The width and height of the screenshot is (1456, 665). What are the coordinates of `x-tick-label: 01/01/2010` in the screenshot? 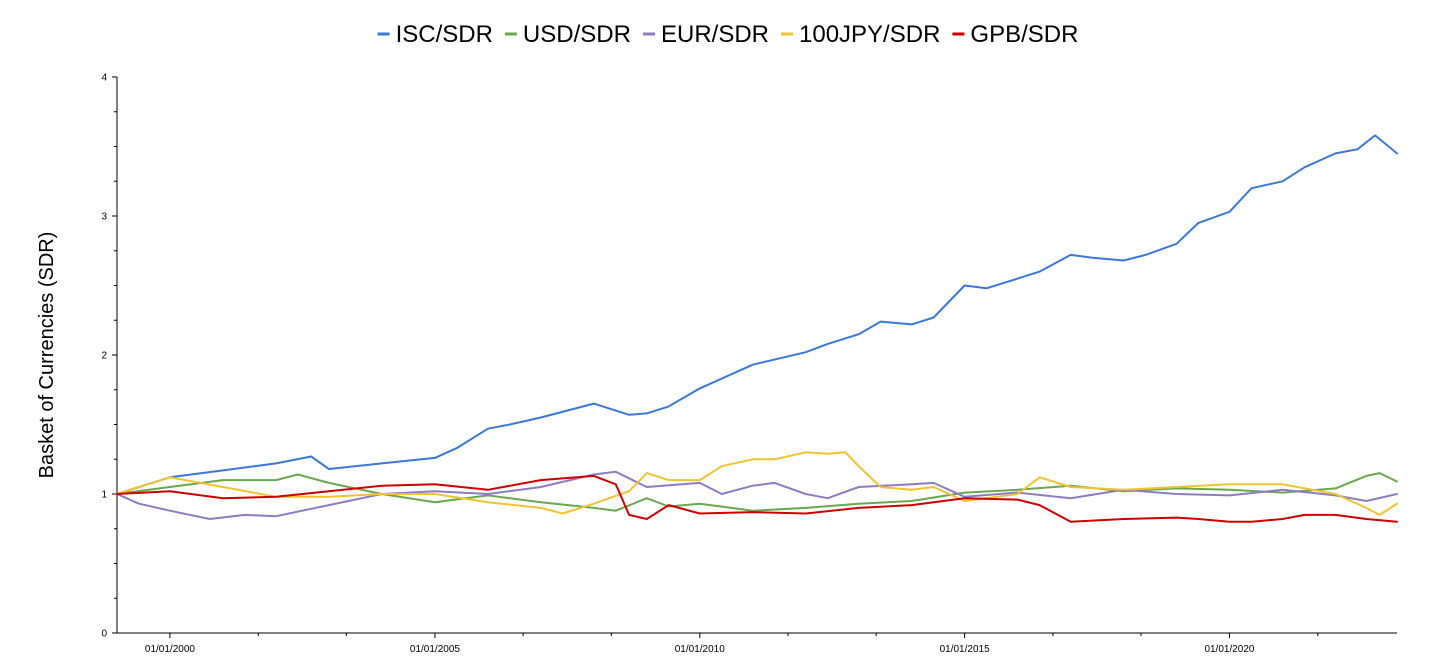 It's located at (700, 649).